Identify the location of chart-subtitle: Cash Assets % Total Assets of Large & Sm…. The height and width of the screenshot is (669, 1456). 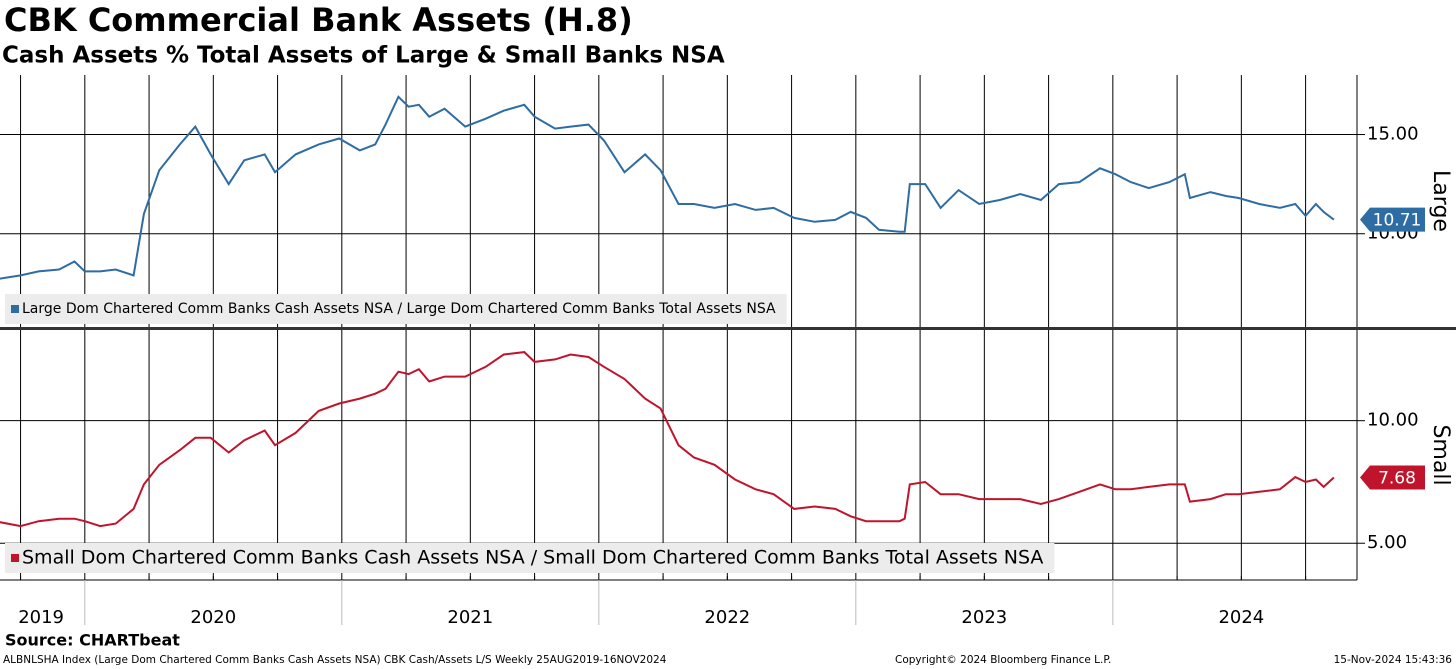
(363, 56).